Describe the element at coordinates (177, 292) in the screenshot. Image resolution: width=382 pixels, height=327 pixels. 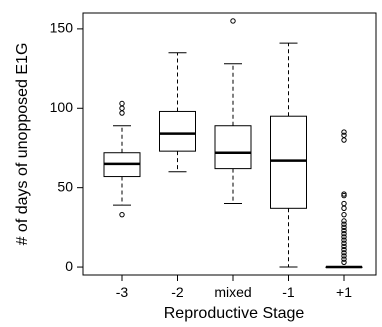
I see `x-tick-label: -2` at that location.